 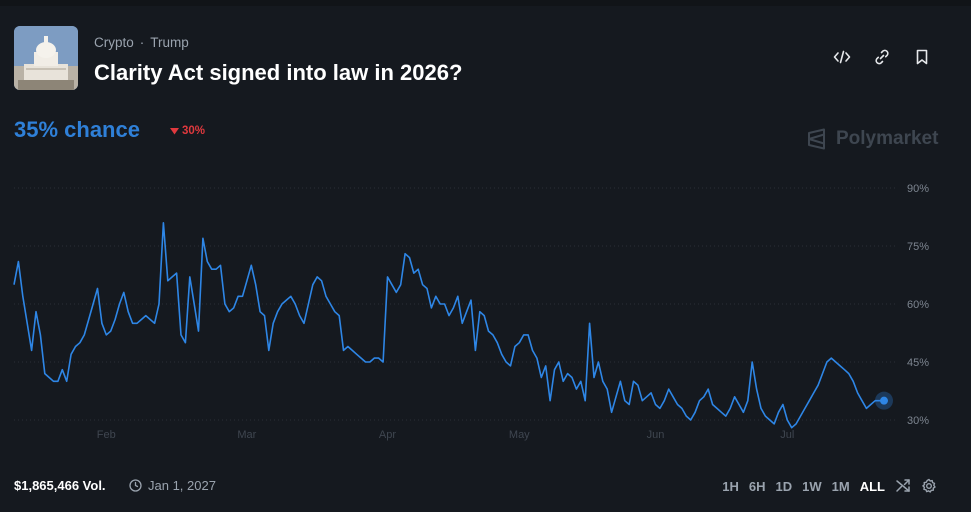 I want to click on chance-value: 35% chance, so click(x=77, y=129).